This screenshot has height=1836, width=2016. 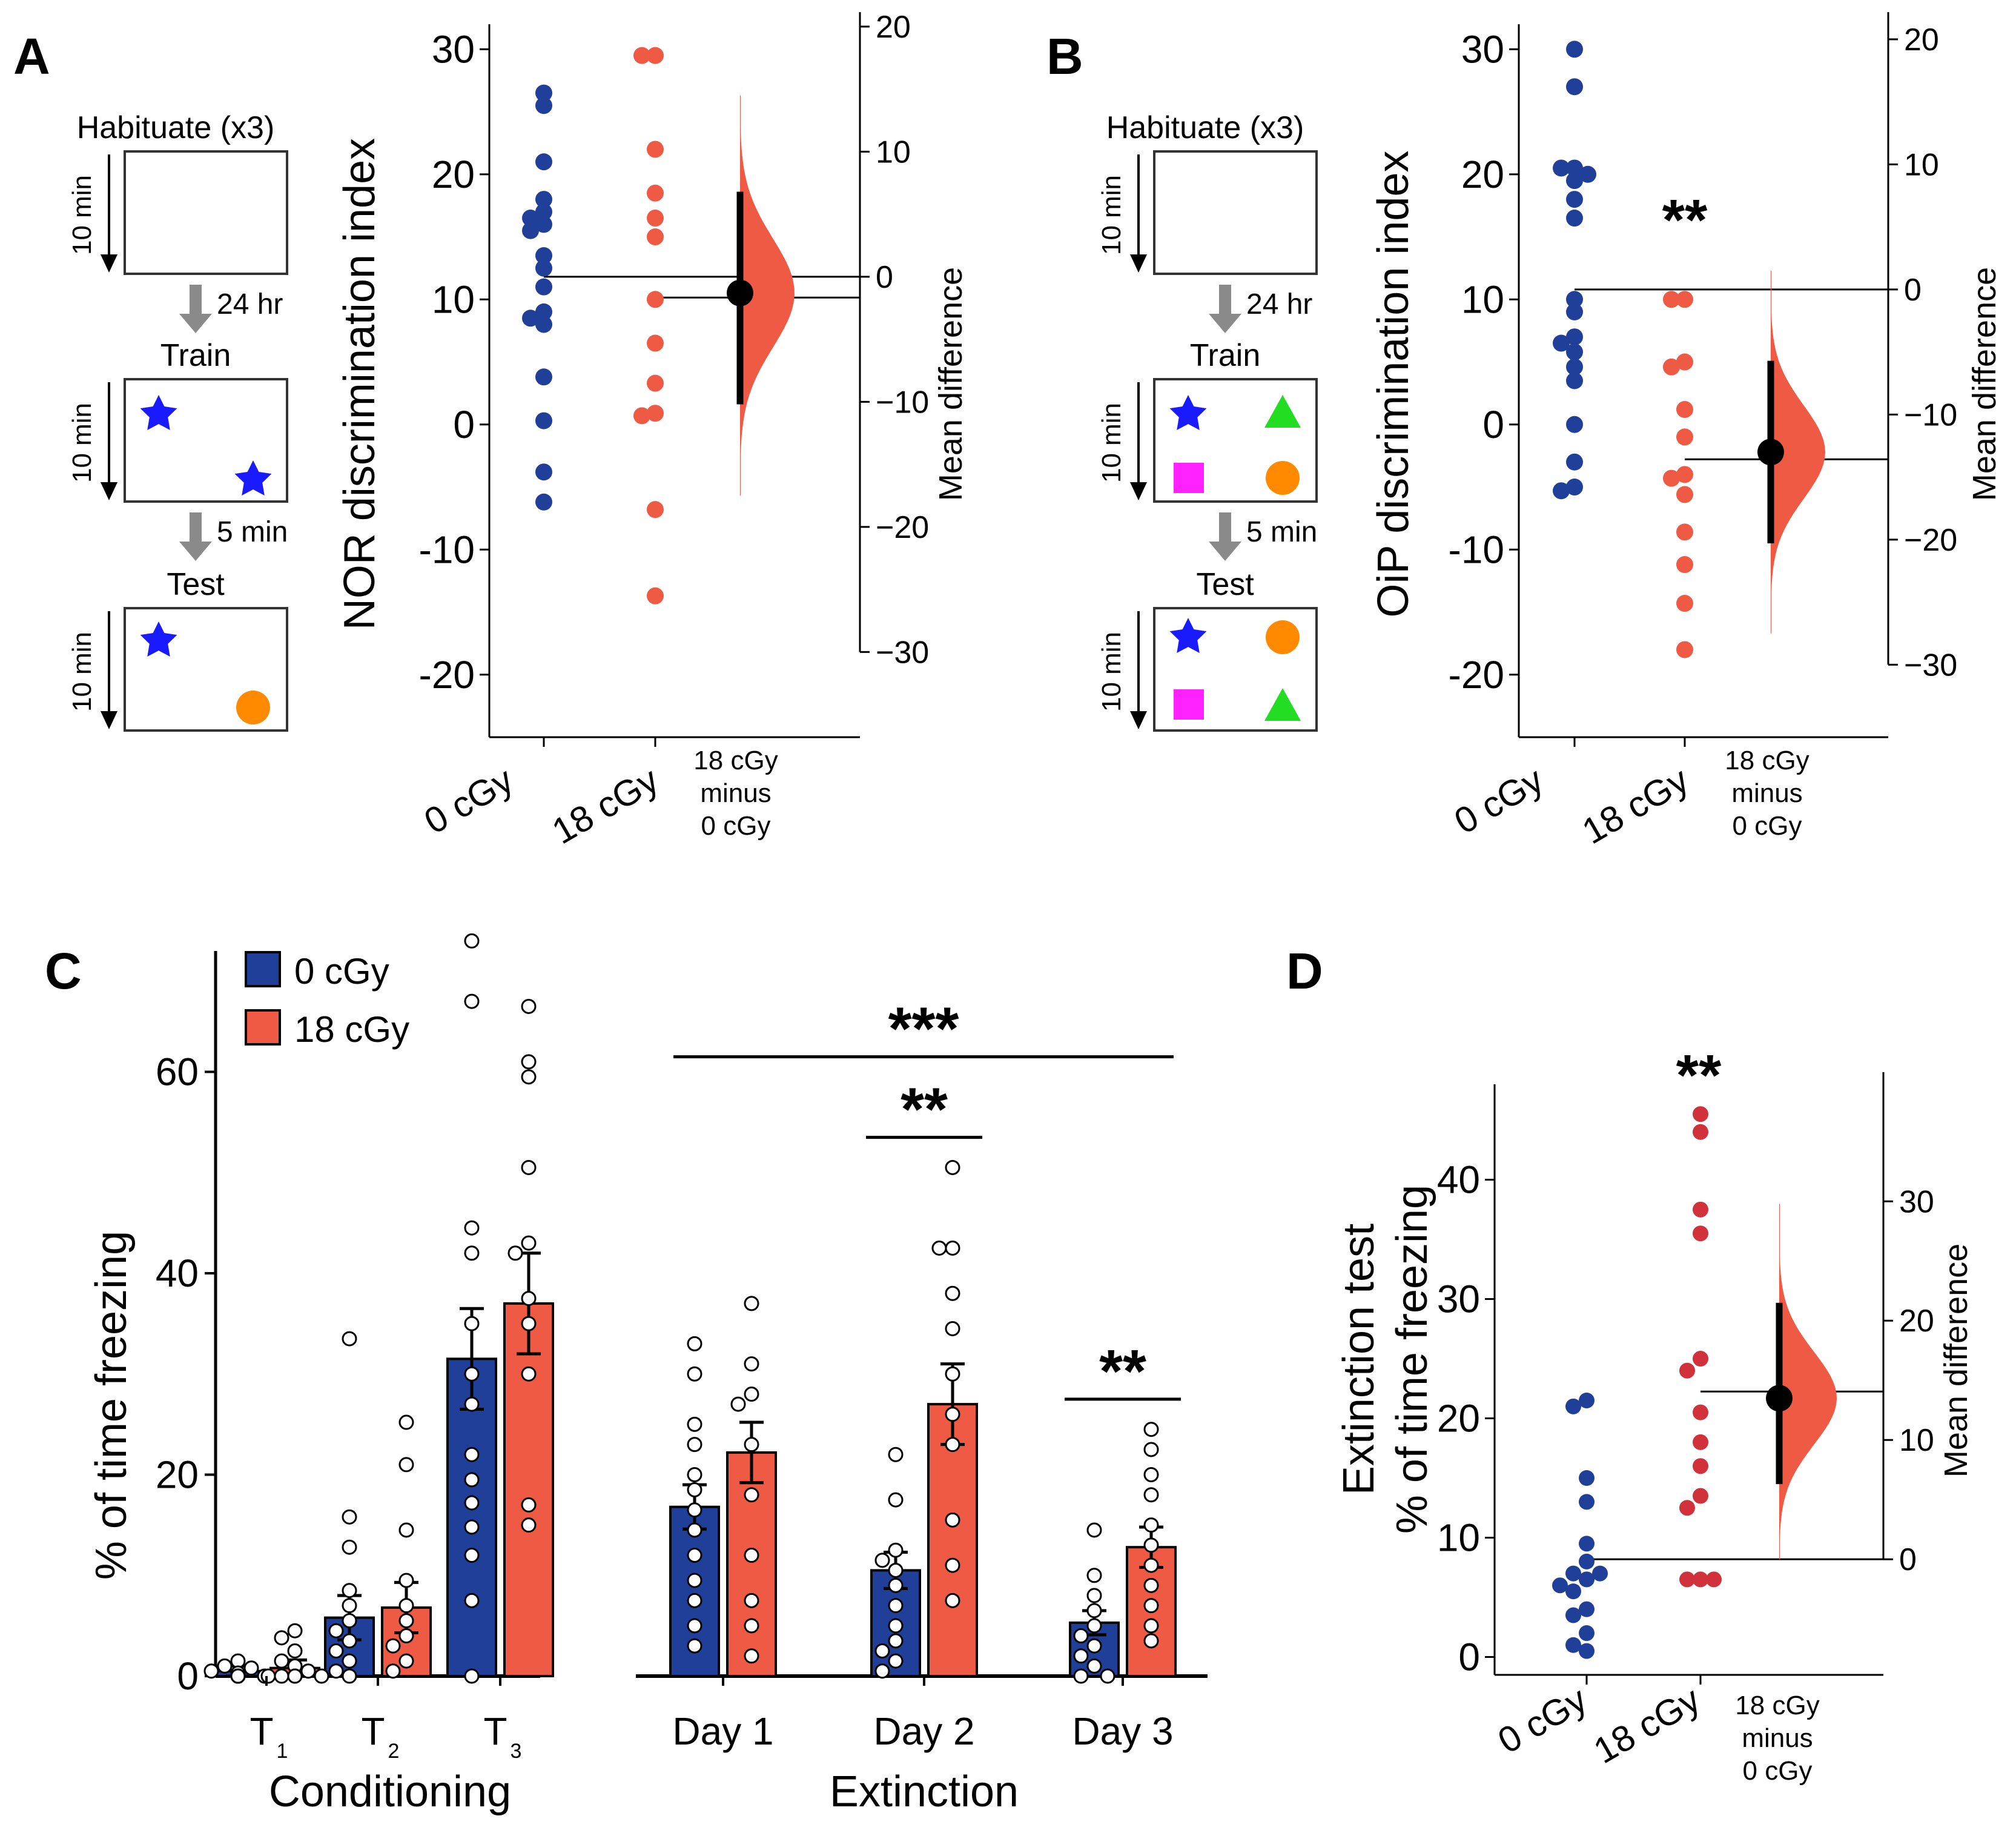 What do you see at coordinates (1542, 1720) in the screenshot?
I see `category-label-text: 0 cGy` at bounding box center [1542, 1720].